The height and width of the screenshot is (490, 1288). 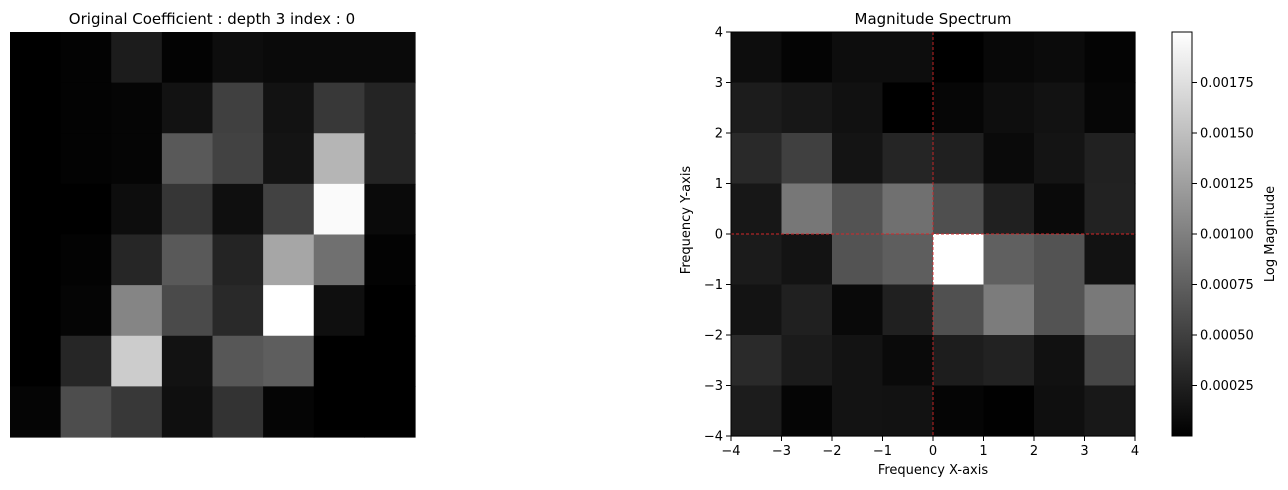 What do you see at coordinates (713, 285) in the screenshot?
I see `y-tick-label: −1` at bounding box center [713, 285].